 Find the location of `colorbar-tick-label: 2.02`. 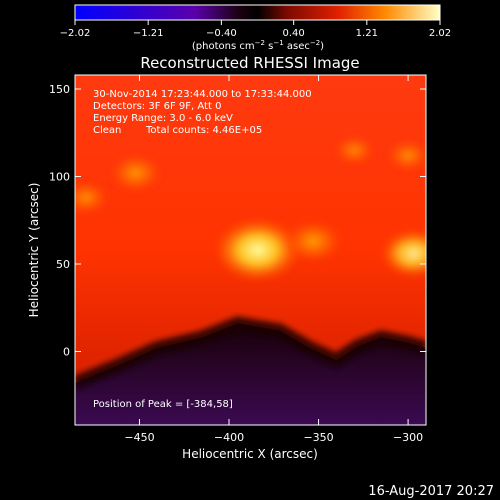

colorbar-tick-label: 2.02 is located at coordinates (440, 33).